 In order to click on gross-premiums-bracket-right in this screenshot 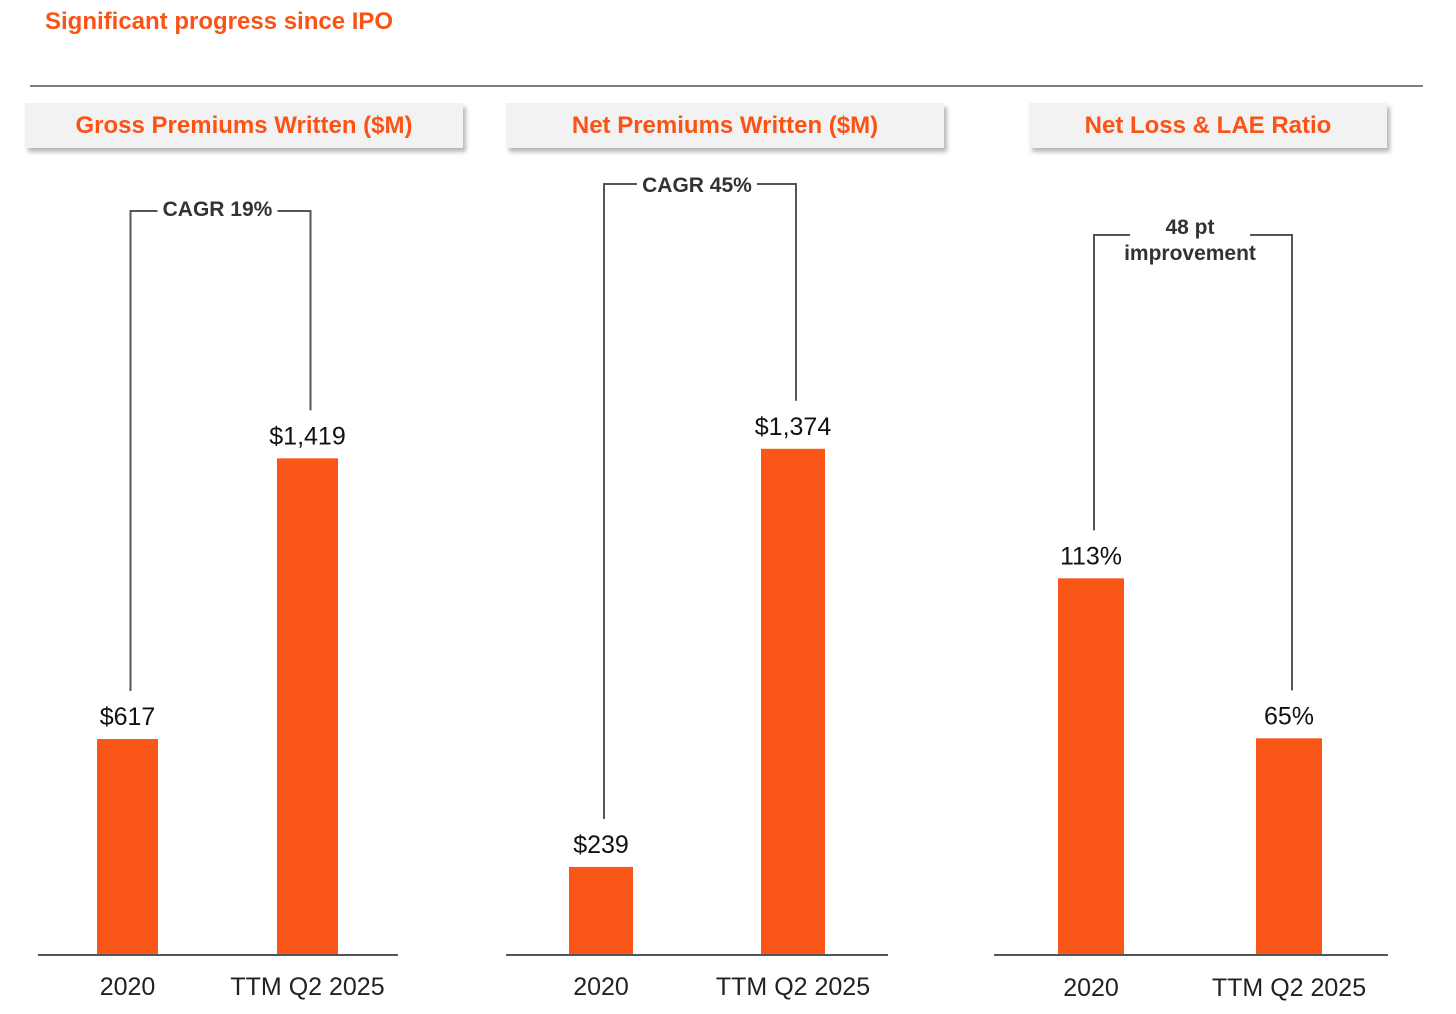, I will do `click(294, 310)`.